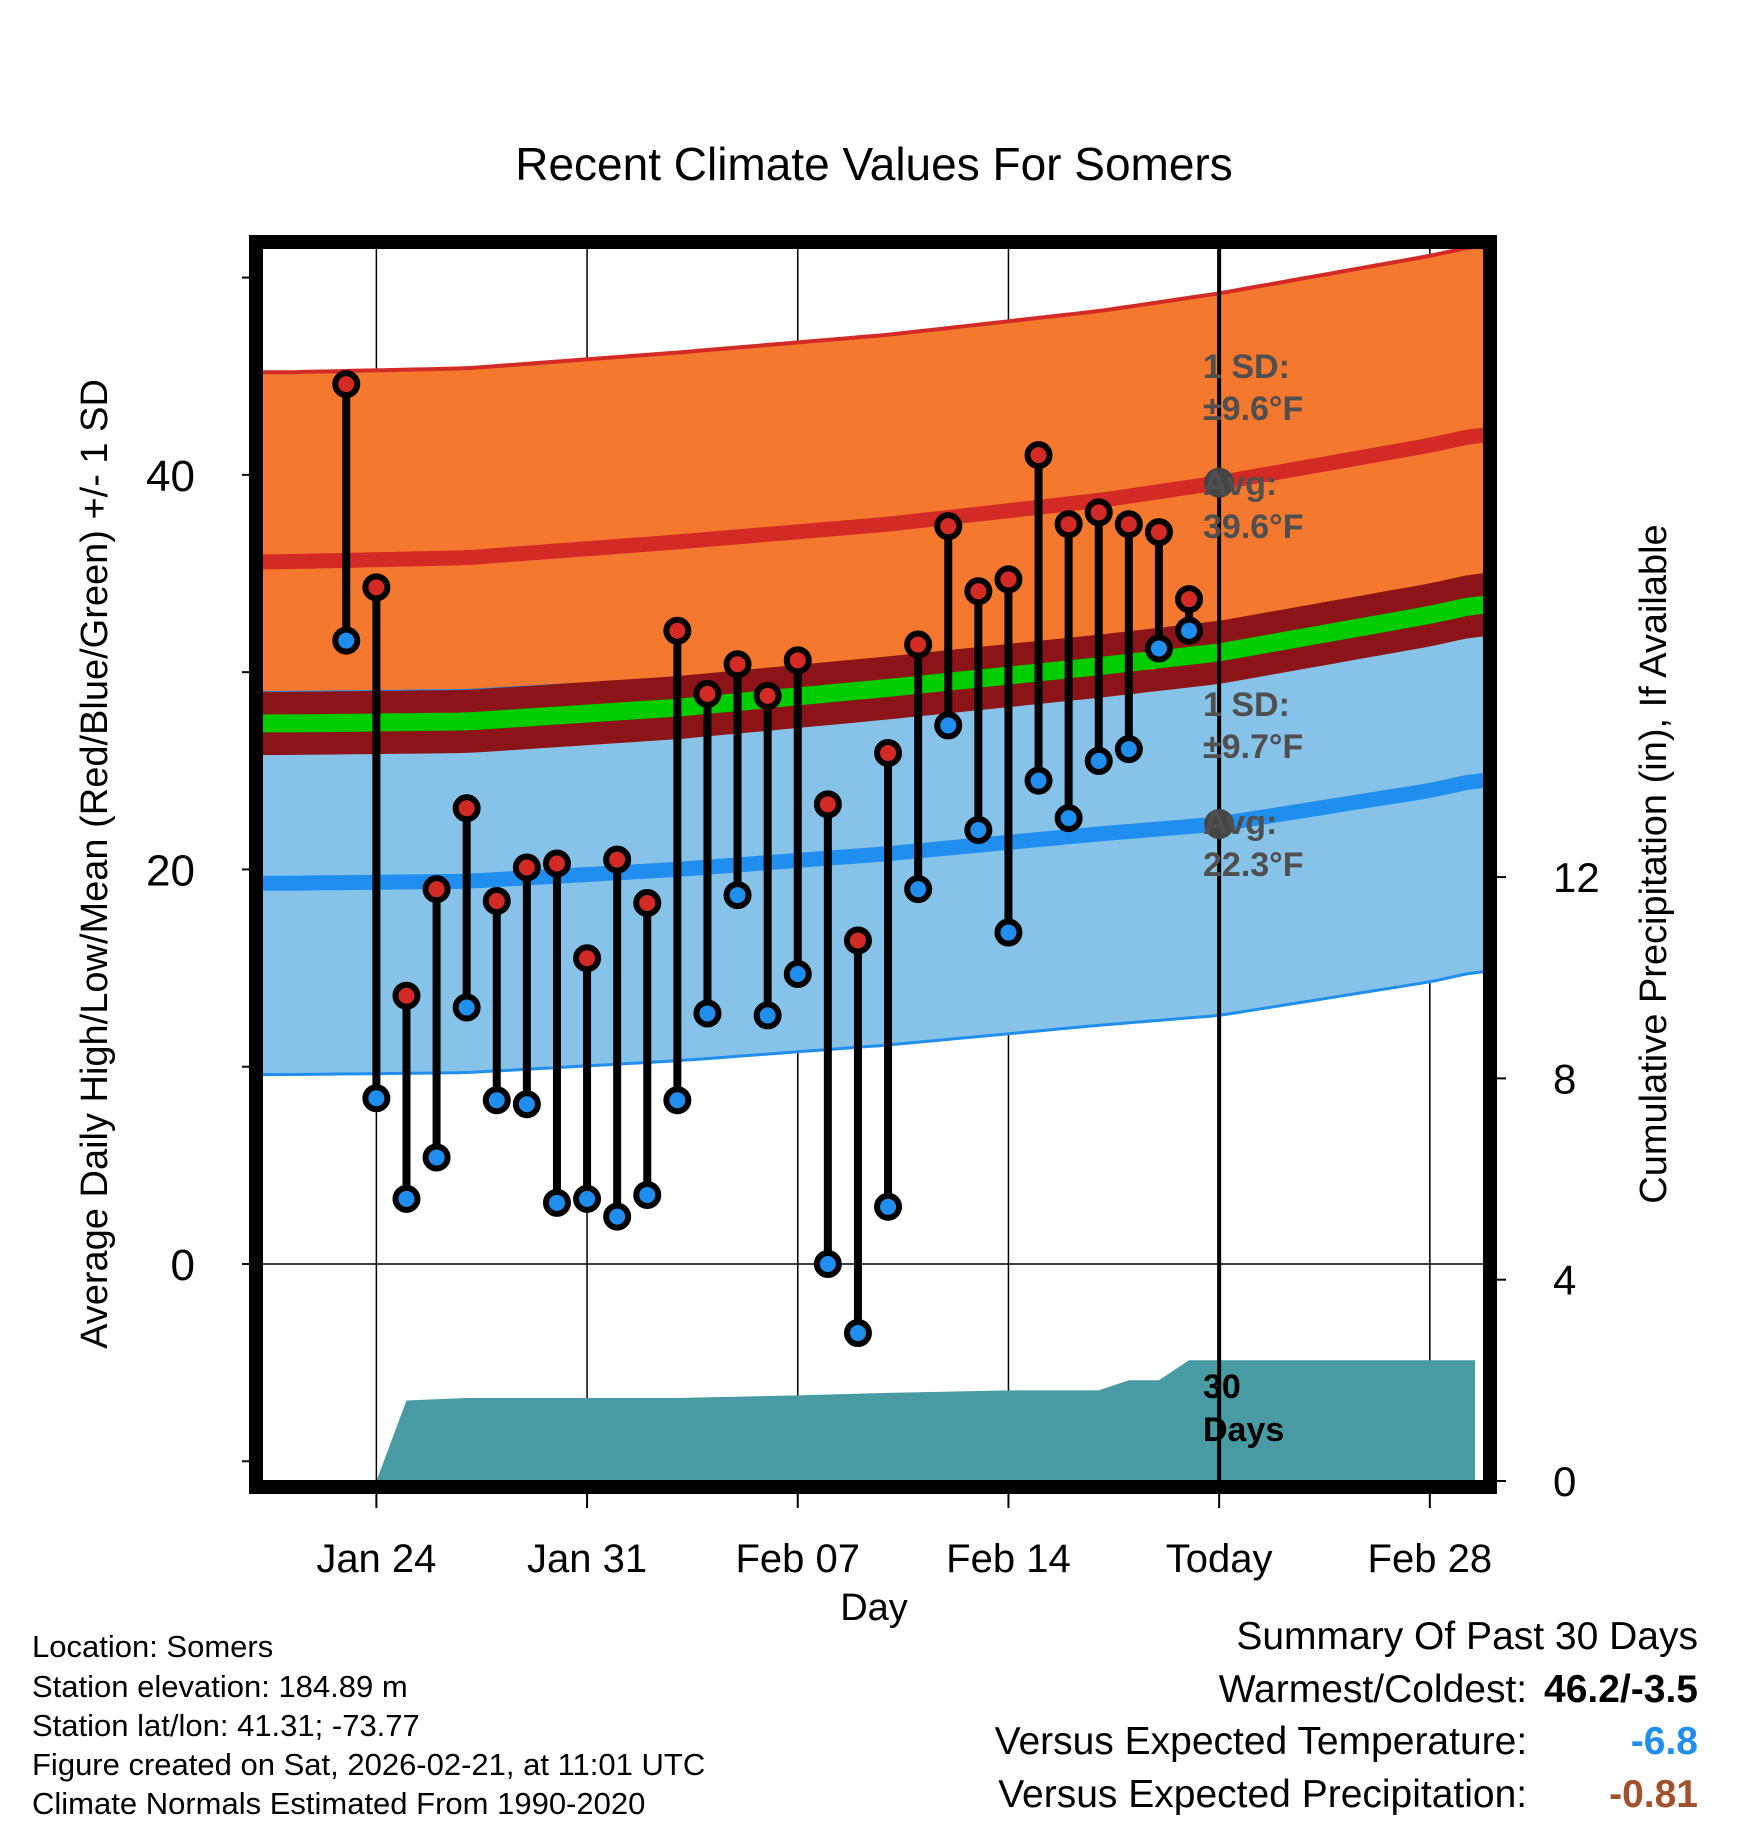 The height and width of the screenshot is (1828, 1748). I want to click on summary-title: Summary Of Past 30 Days, so click(1467, 1636).